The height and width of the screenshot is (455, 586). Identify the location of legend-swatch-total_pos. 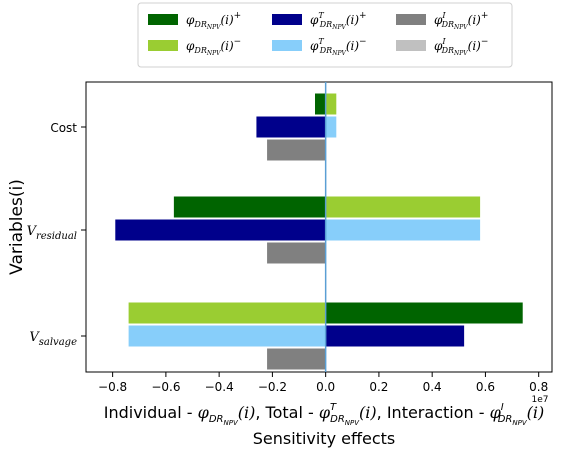
(287, 19).